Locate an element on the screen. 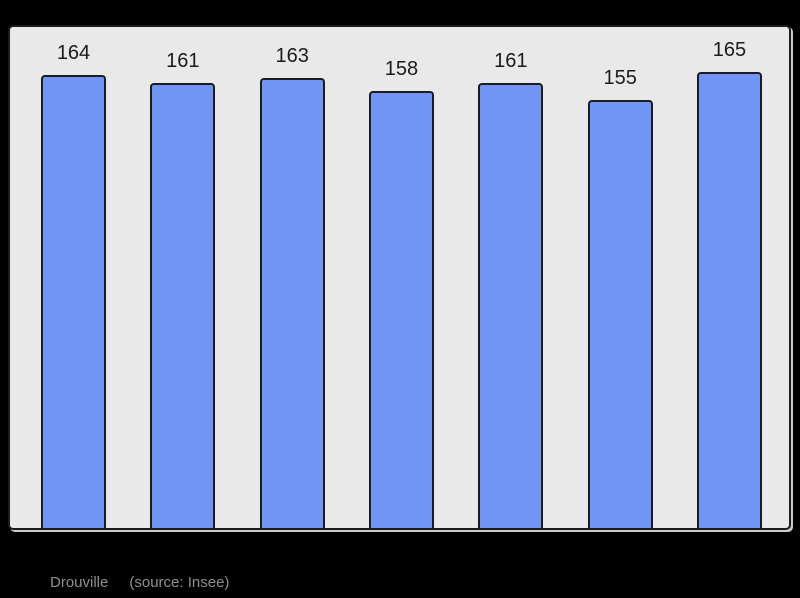 The image size is (800, 598). bar-group: 155 is located at coordinates (620, 297).